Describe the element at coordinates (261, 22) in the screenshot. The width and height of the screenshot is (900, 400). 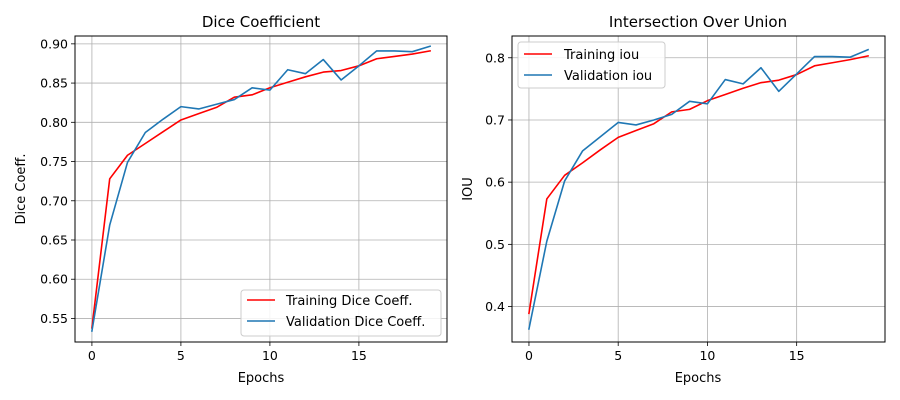
I see `dice-chart-title: Dice Coefficient` at that location.